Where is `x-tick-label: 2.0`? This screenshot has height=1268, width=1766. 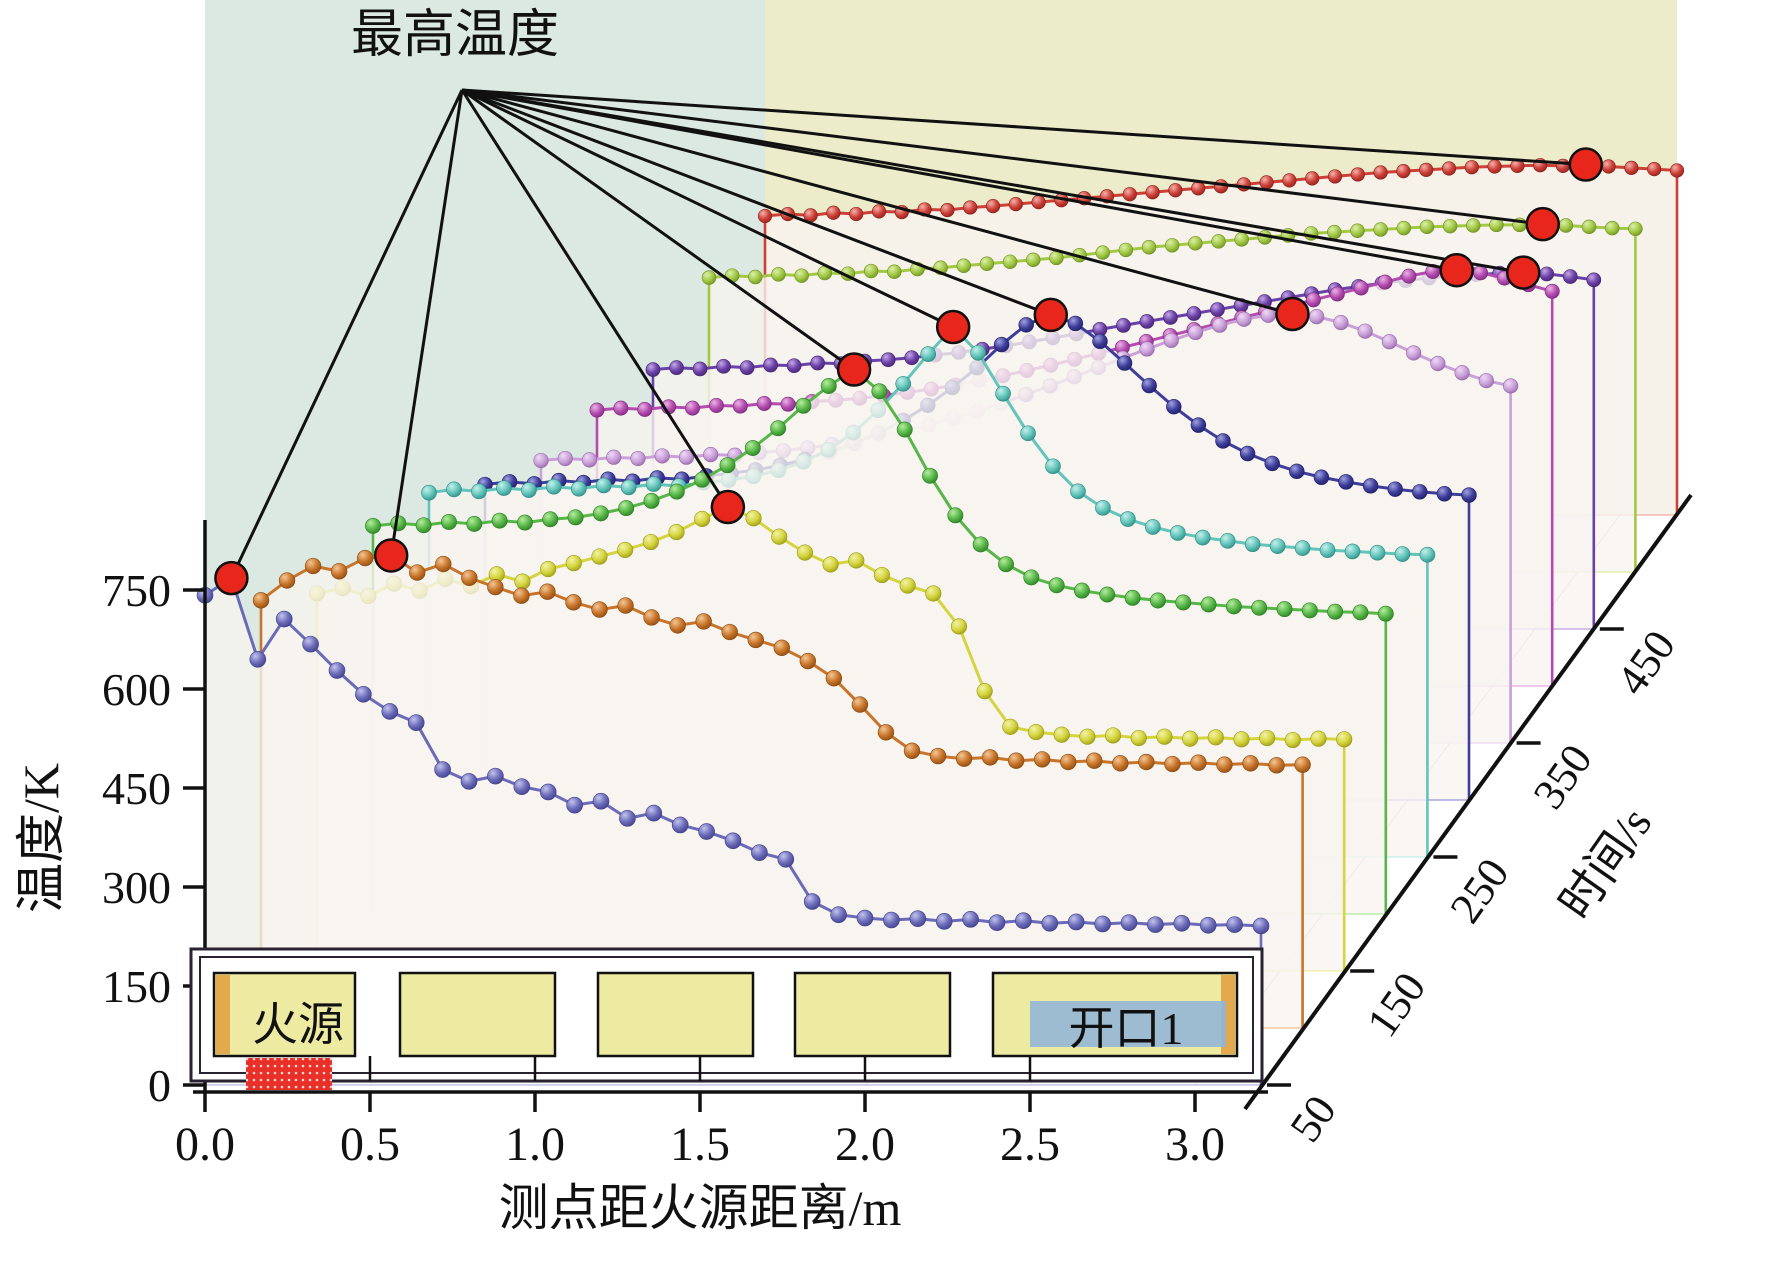
x-tick-label: 2.0 is located at coordinates (865, 1144).